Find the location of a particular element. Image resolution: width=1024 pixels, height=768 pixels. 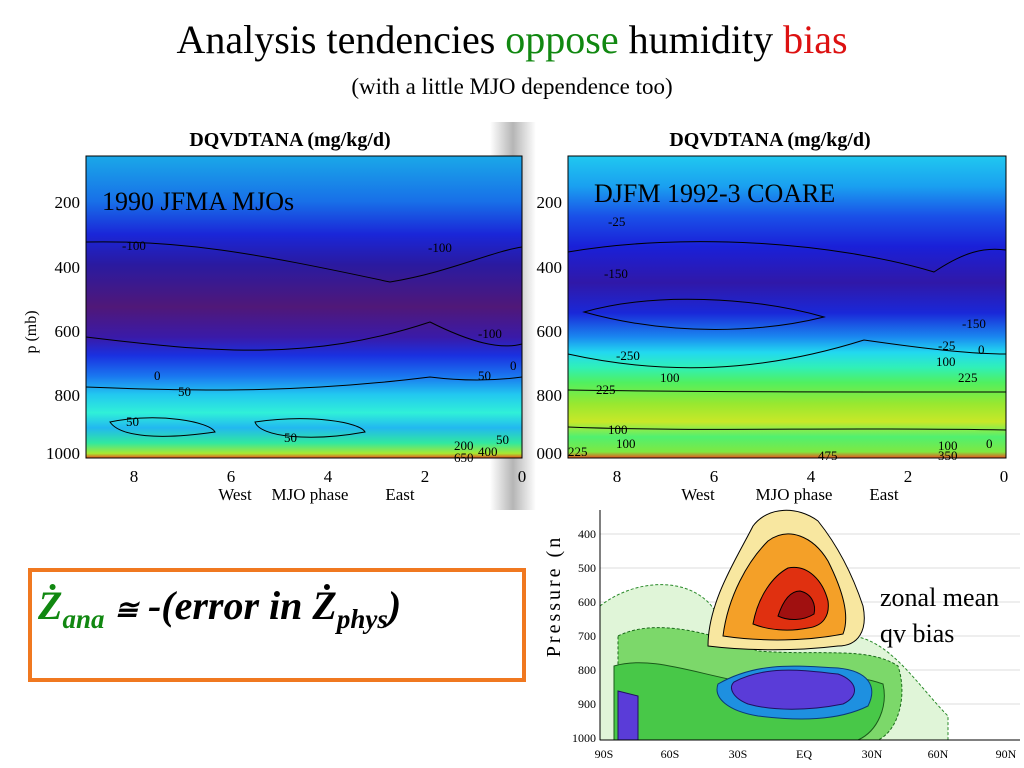

right-x-dir-west: West is located at coordinates (698, 494).